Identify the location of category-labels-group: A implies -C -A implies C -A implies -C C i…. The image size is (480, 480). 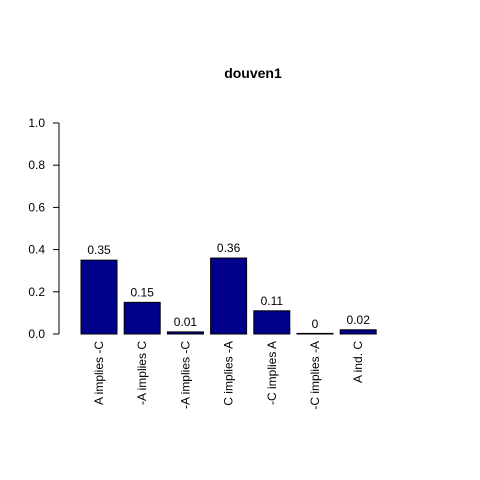
(228, 375).